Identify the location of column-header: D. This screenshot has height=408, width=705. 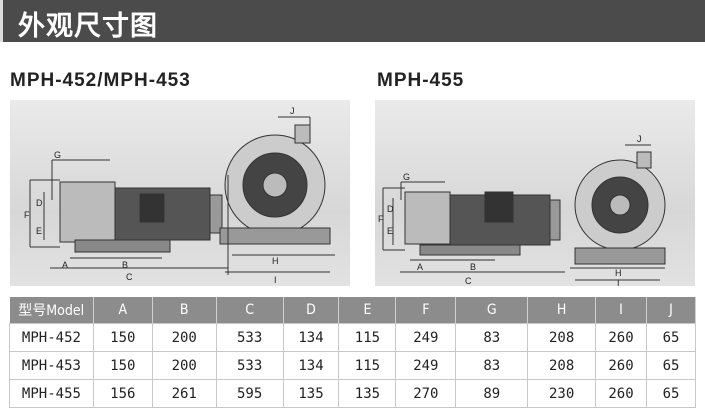
(311, 310).